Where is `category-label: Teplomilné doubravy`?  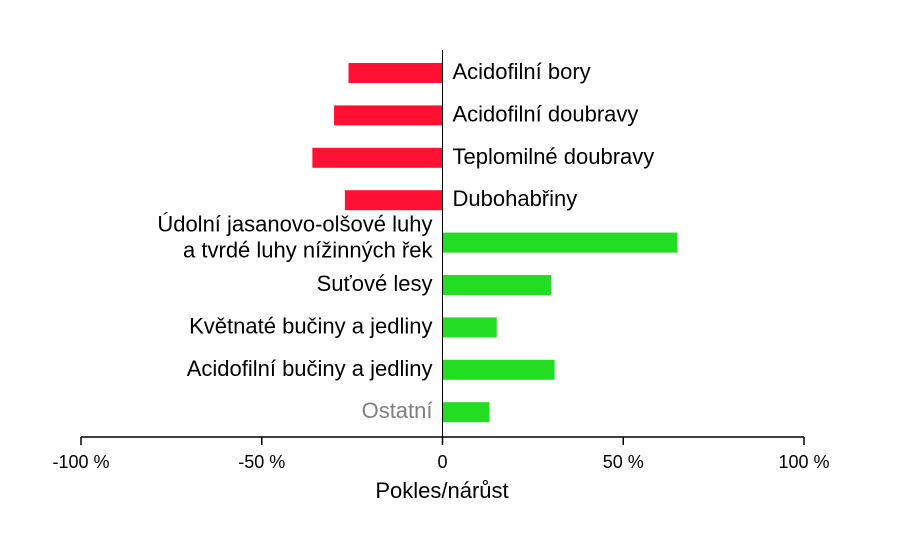 category-label: Teplomilné doubravy is located at coordinates (554, 156).